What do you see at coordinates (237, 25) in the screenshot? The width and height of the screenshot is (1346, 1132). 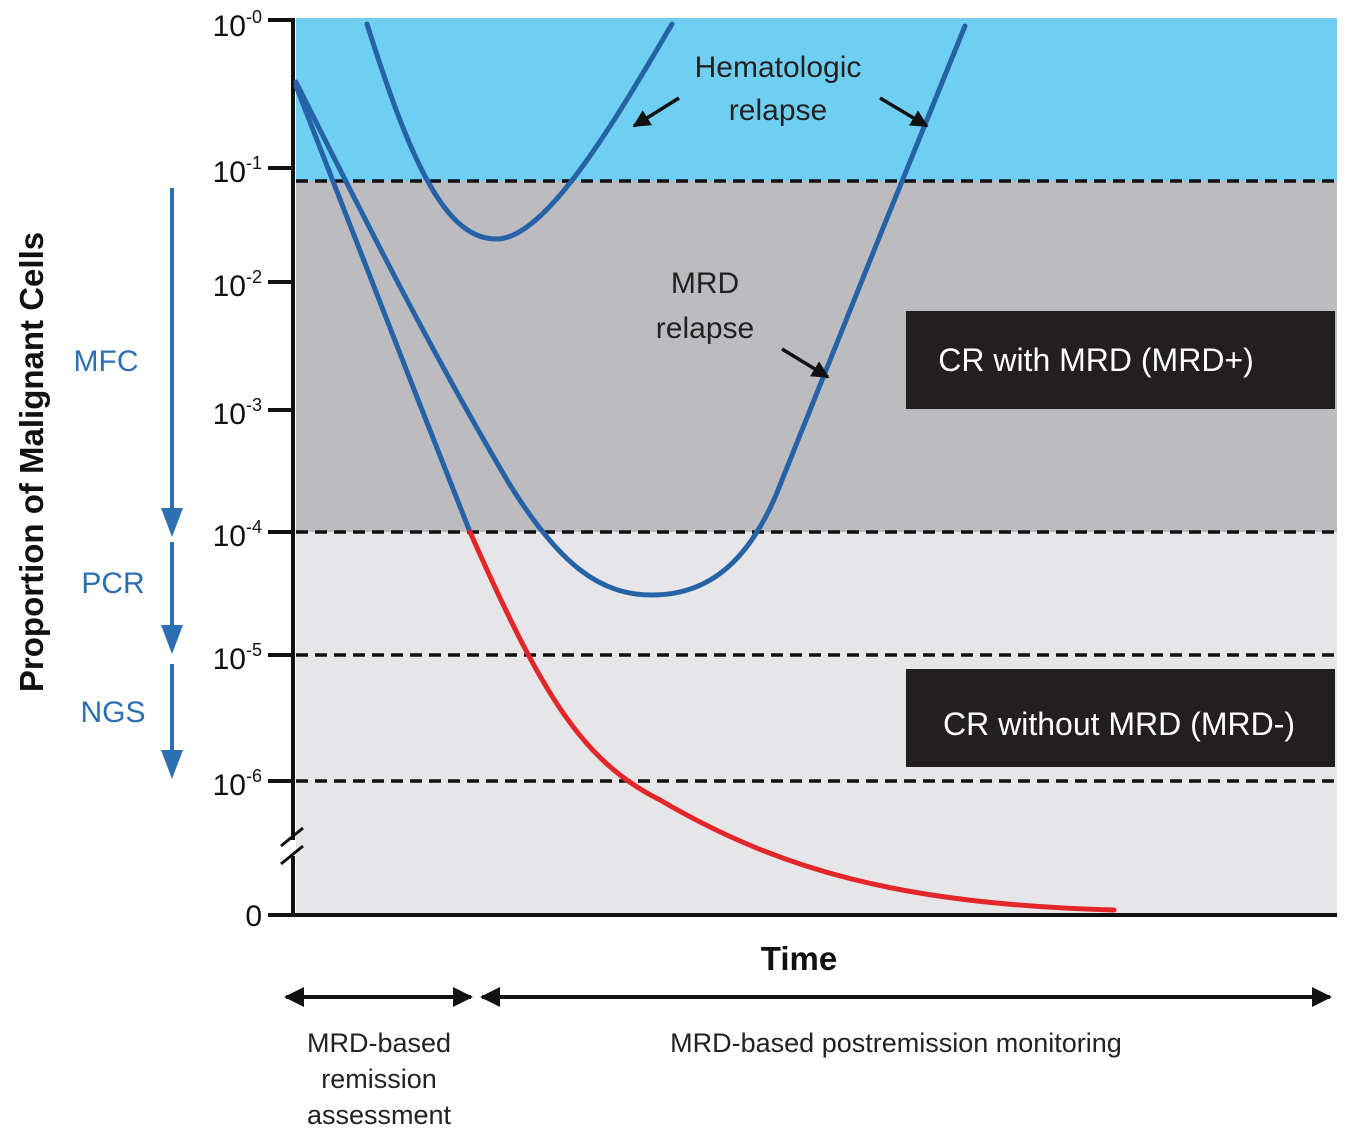 I see `y-tick-label: 10⁻⁰` at bounding box center [237, 25].